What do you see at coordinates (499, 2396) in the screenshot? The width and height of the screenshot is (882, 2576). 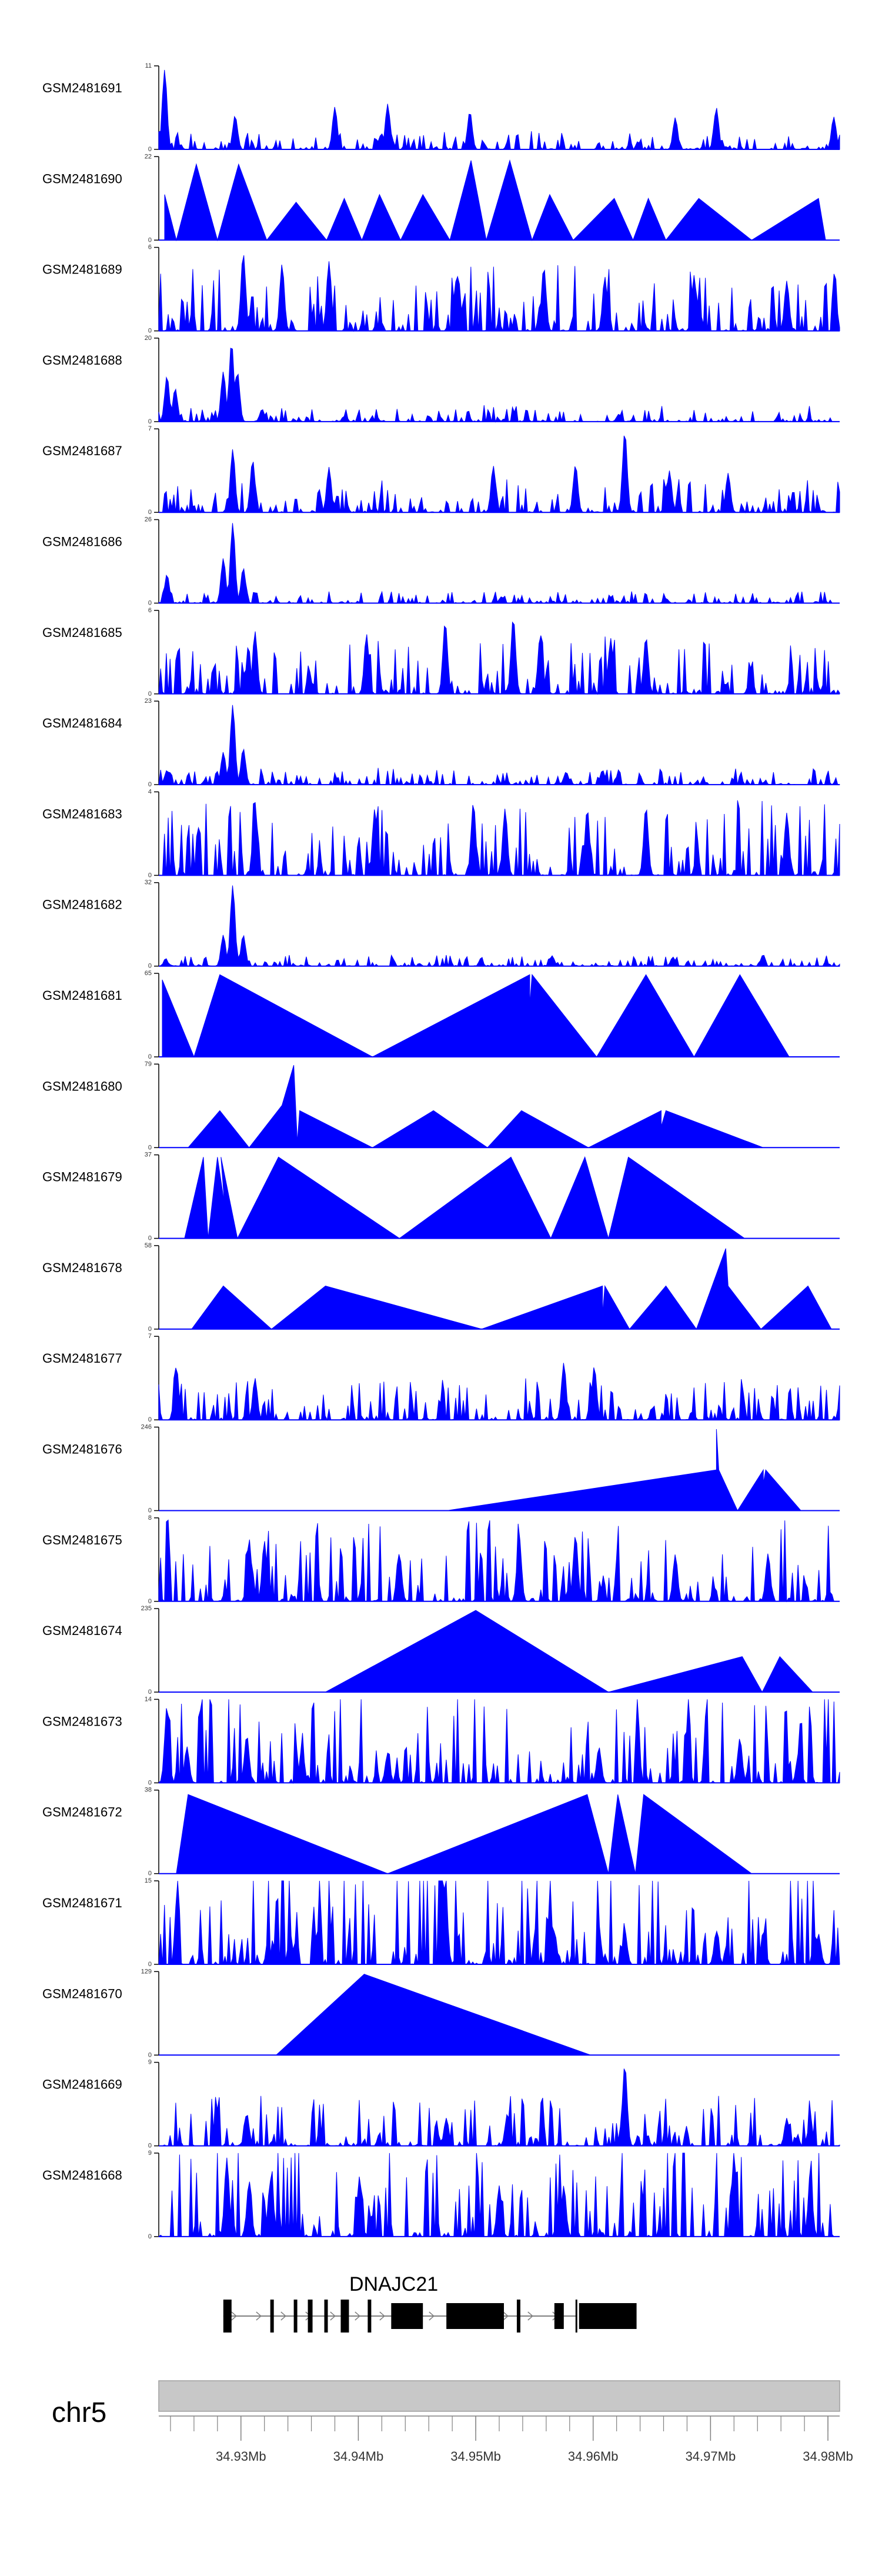 I see `chromosome-band` at bounding box center [499, 2396].